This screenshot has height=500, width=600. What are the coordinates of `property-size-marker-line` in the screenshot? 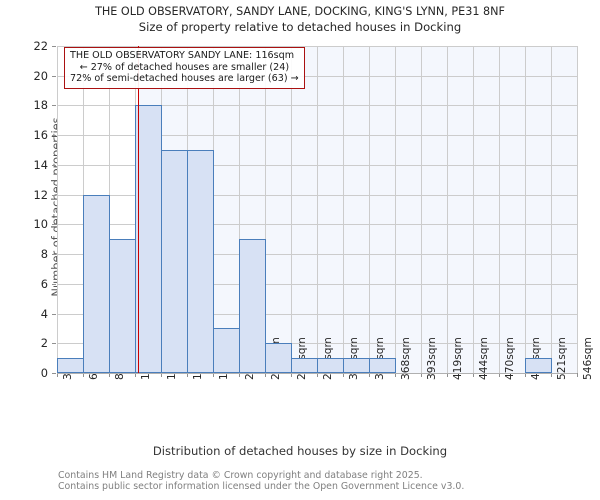 It's located at (138, 209).